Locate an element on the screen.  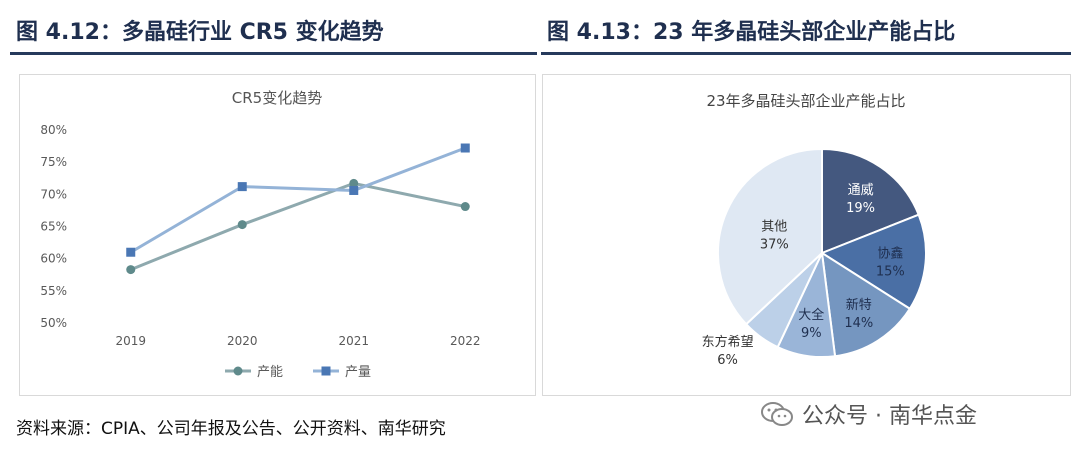
series-layer is located at coordinates (298, 209).